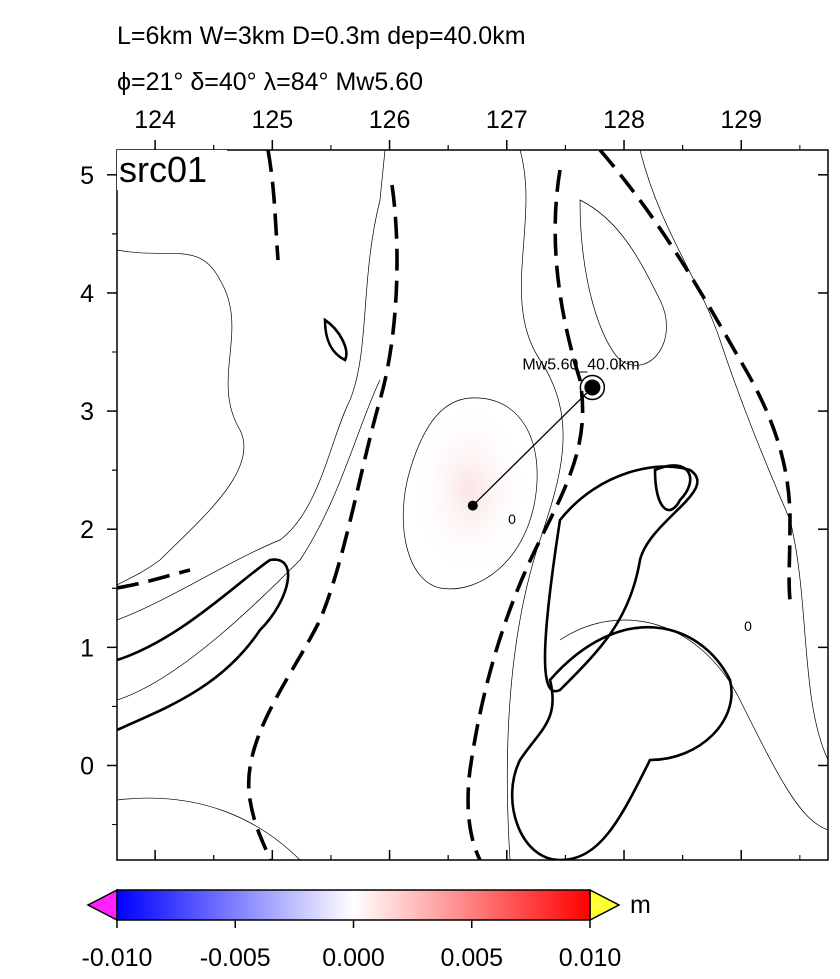 This screenshot has width=840, height=979. Describe the element at coordinates (741, 120) in the screenshot. I see `x-tick-label: 129` at that location.